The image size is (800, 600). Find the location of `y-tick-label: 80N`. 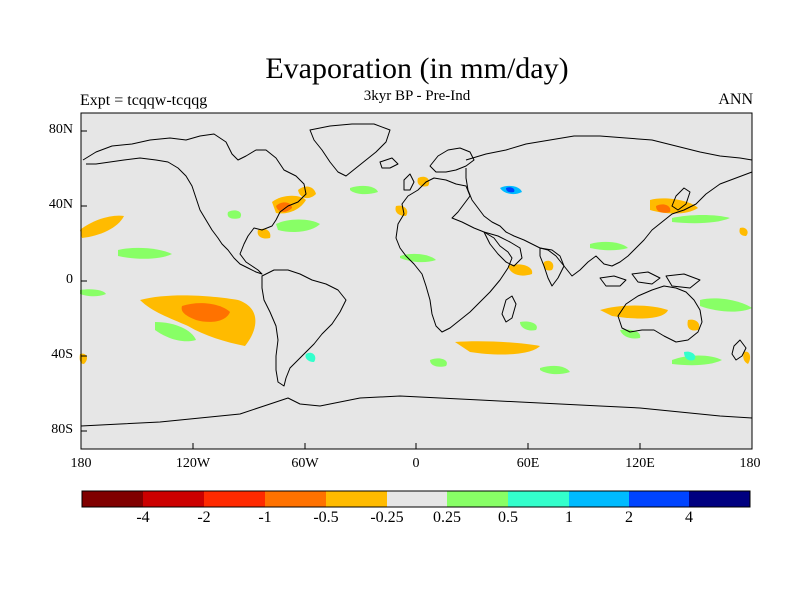

y-tick-label: 80N is located at coordinates (60, 129).